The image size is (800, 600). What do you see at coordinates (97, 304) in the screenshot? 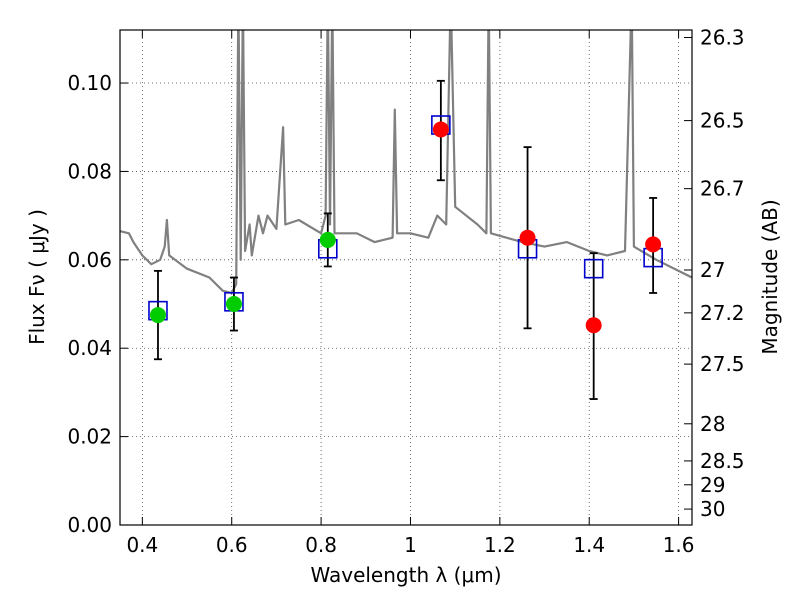
I see `y-axis-ticks: 0.00 0.02 0.04 0.06 0.08 0.10` at bounding box center [97, 304].